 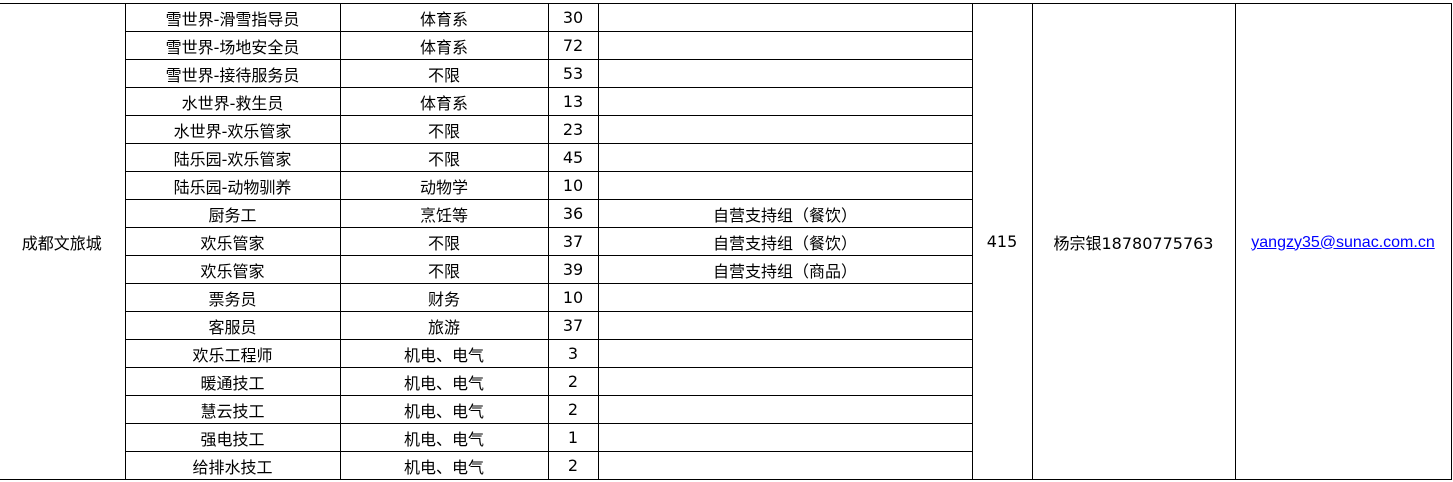 What do you see at coordinates (573, 269) in the screenshot?
I see `count-cell: 39` at bounding box center [573, 269].